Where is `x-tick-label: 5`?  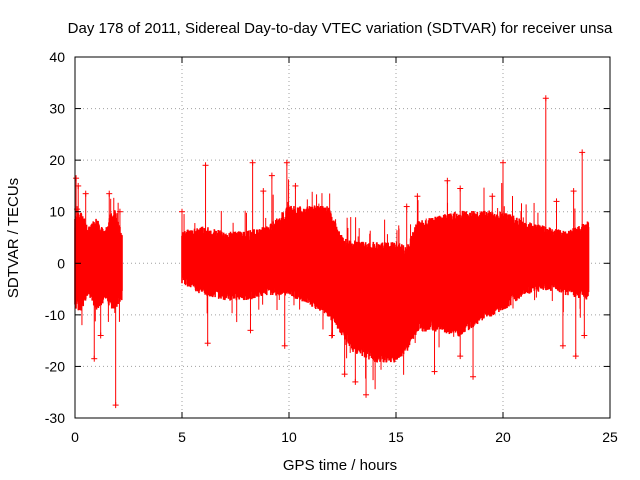
x-tick-label: 5 is located at coordinates (182, 437).